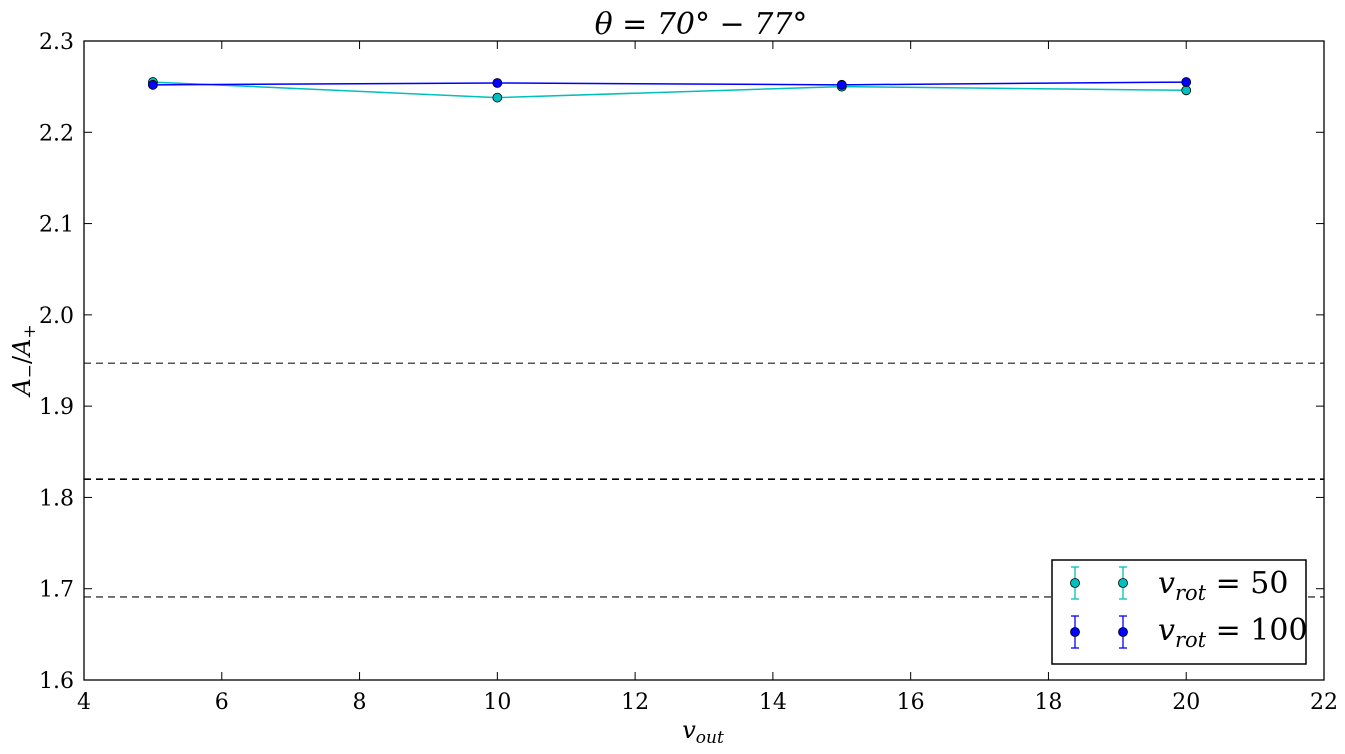 This screenshot has width=1345, height=754. I want to click on legend-label-vrot-100: vrot = 100, so click(1233, 632).